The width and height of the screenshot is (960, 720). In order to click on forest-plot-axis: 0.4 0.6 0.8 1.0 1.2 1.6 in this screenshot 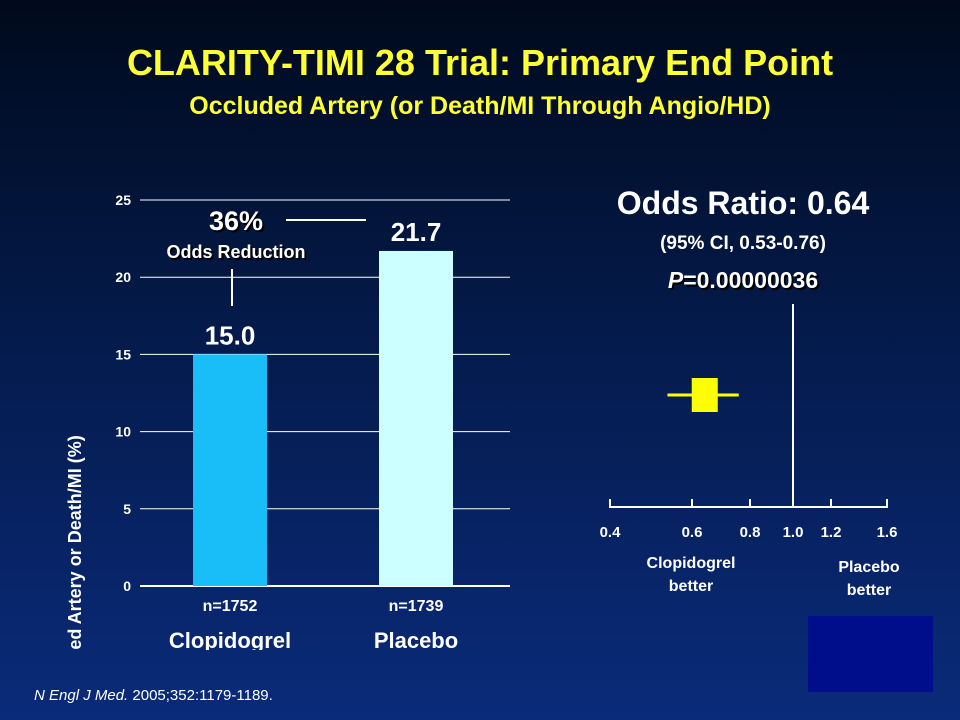, I will do `click(749, 422)`.